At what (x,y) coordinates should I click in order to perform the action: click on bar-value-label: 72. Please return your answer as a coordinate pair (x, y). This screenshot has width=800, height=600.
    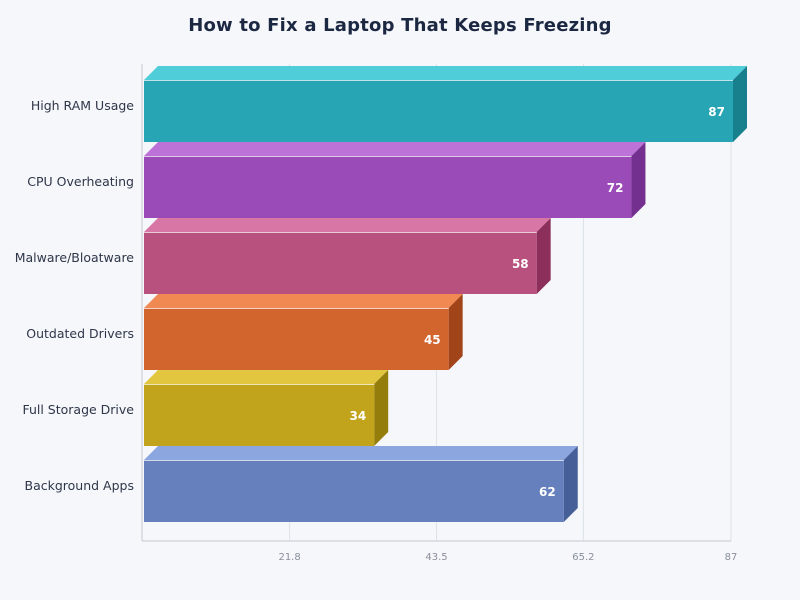
    Looking at the image, I should click on (615, 188).